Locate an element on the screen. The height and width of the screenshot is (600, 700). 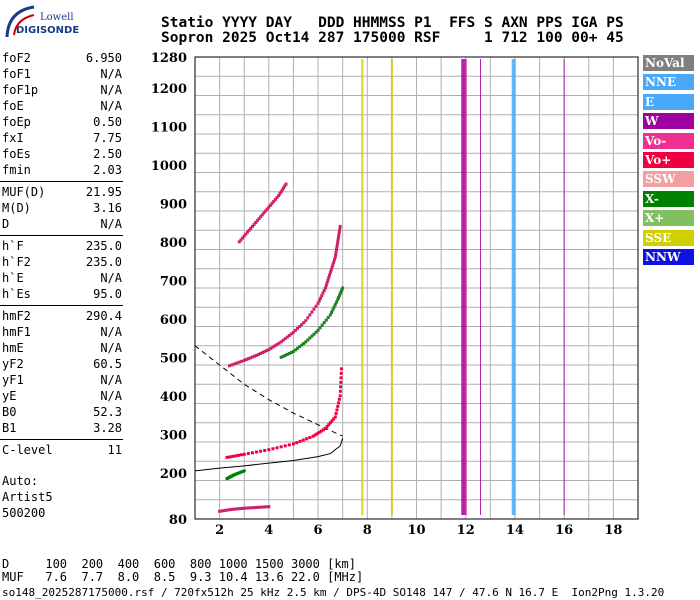
param-name: h`F is located at coordinates (13, 246).